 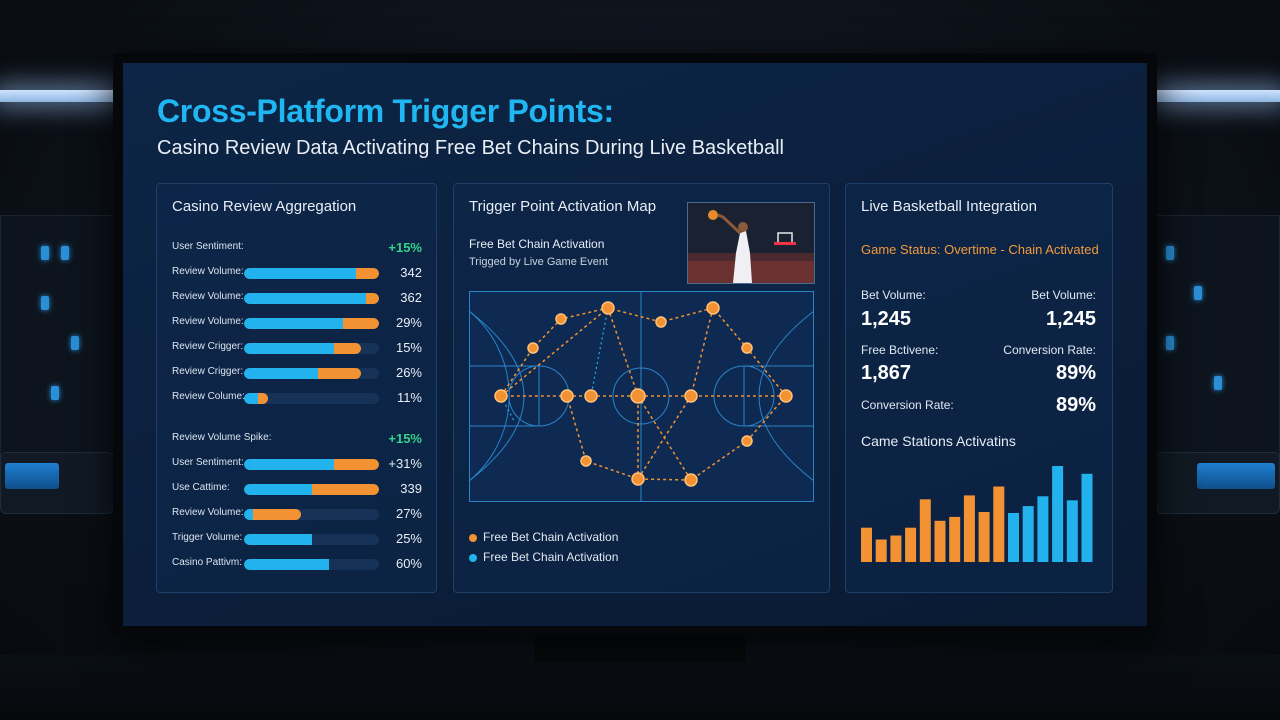 I want to click on metric-value: 29%, so click(x=408, y=322).